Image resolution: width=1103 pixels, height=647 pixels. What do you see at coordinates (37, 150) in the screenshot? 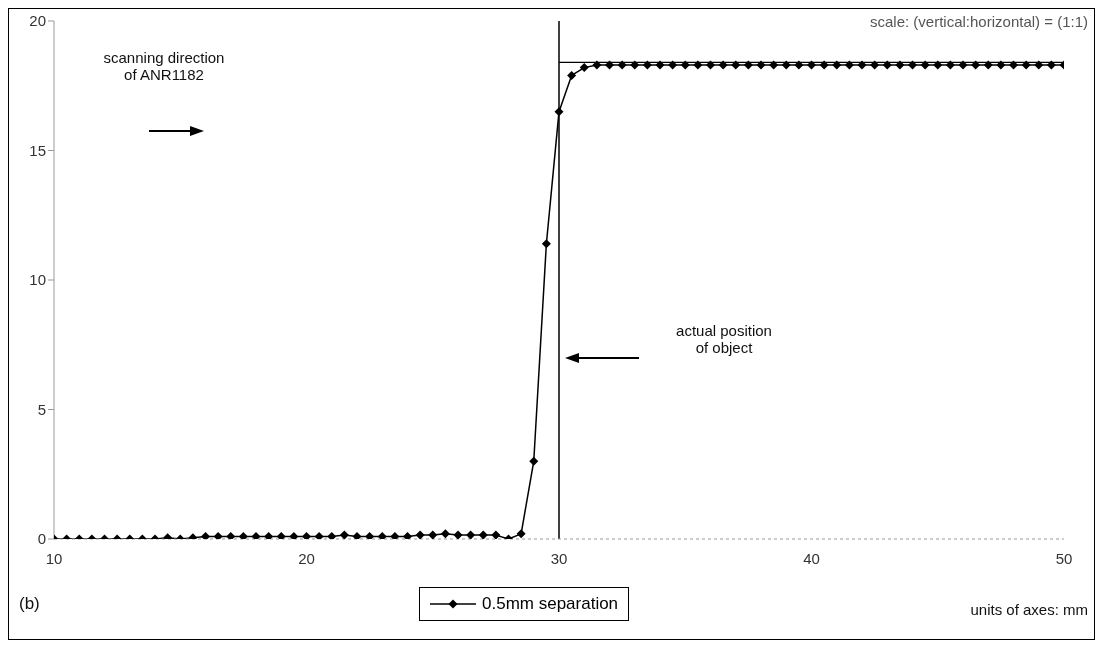
I see `y-tick-label: 15` at bounding box center [37, 150].